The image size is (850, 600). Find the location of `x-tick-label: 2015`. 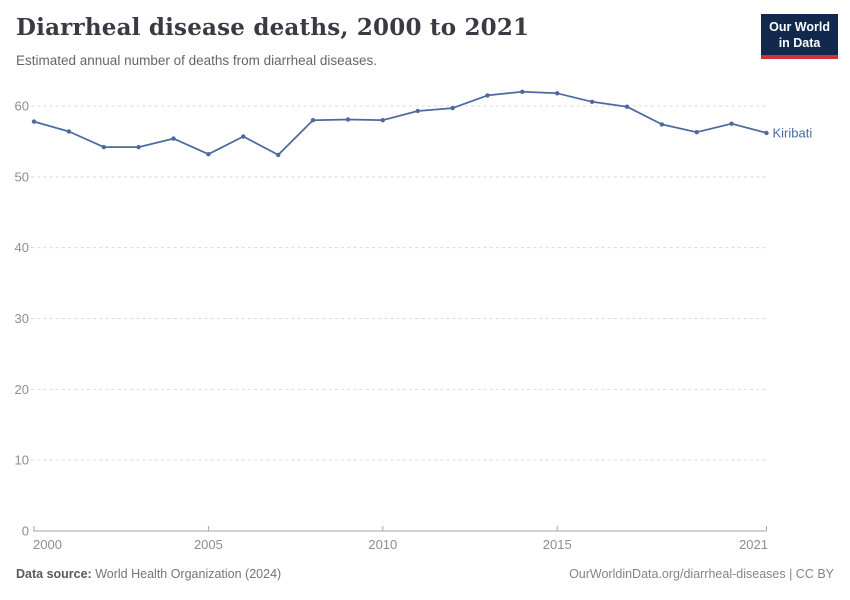

x-tick-label: 2015 is located at coordinates (557, 544).